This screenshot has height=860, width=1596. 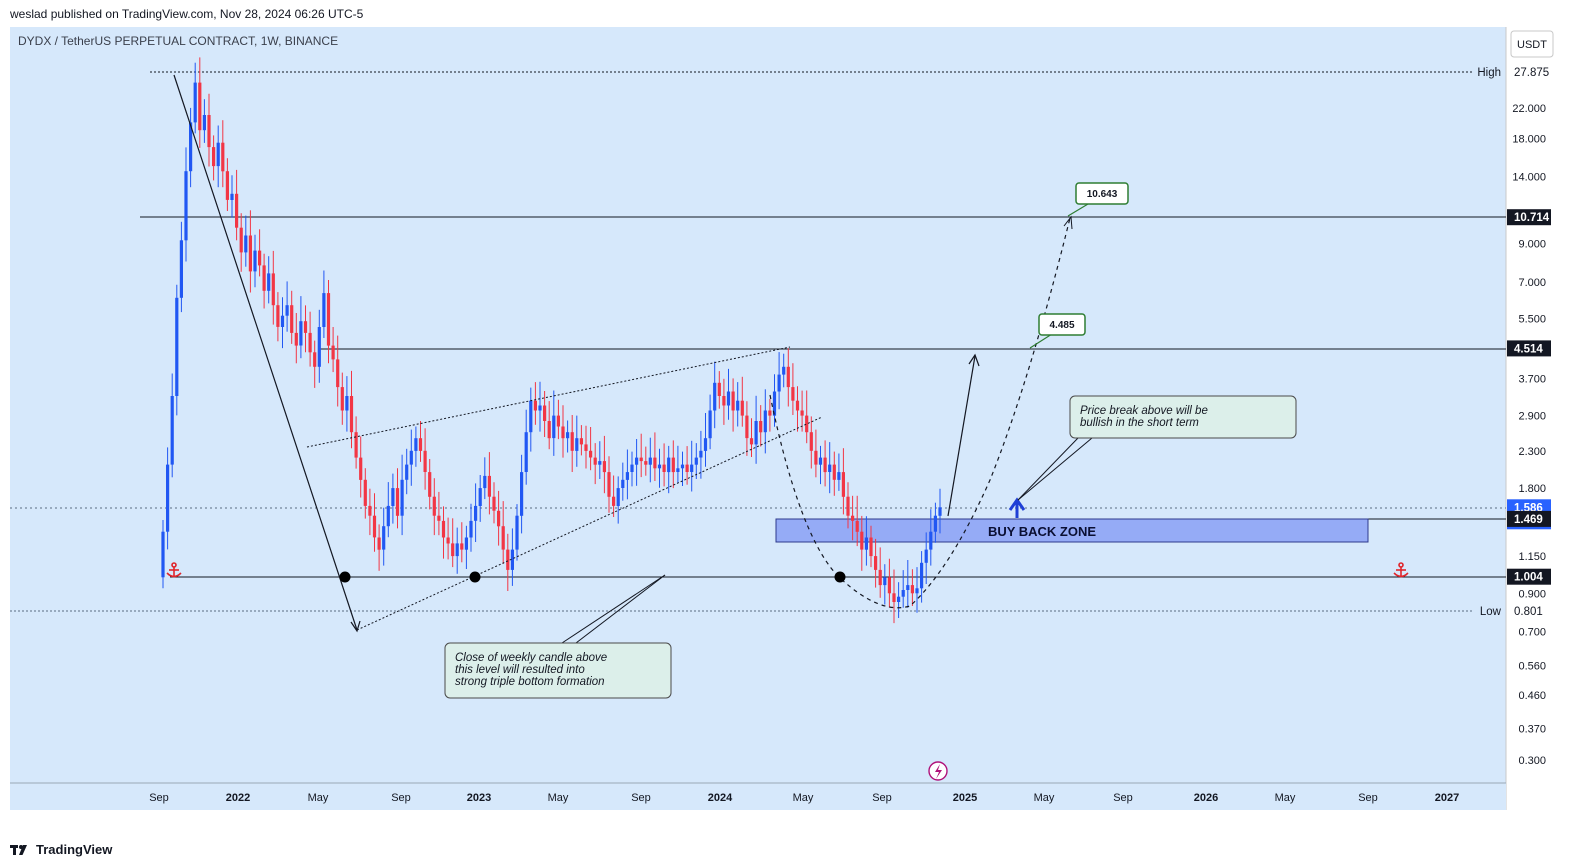 I want to click on buy-back-zone, so click(x=1072, y=530).